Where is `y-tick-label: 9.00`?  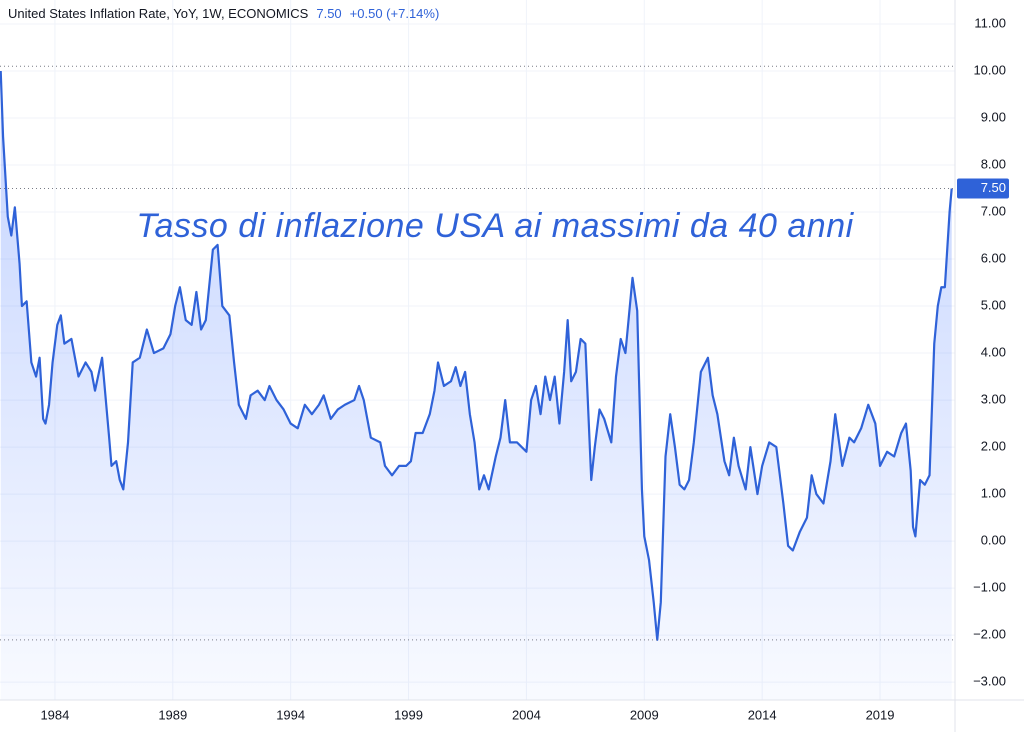
y-tick-label: 9.00 is located at coordinates (993, 116).